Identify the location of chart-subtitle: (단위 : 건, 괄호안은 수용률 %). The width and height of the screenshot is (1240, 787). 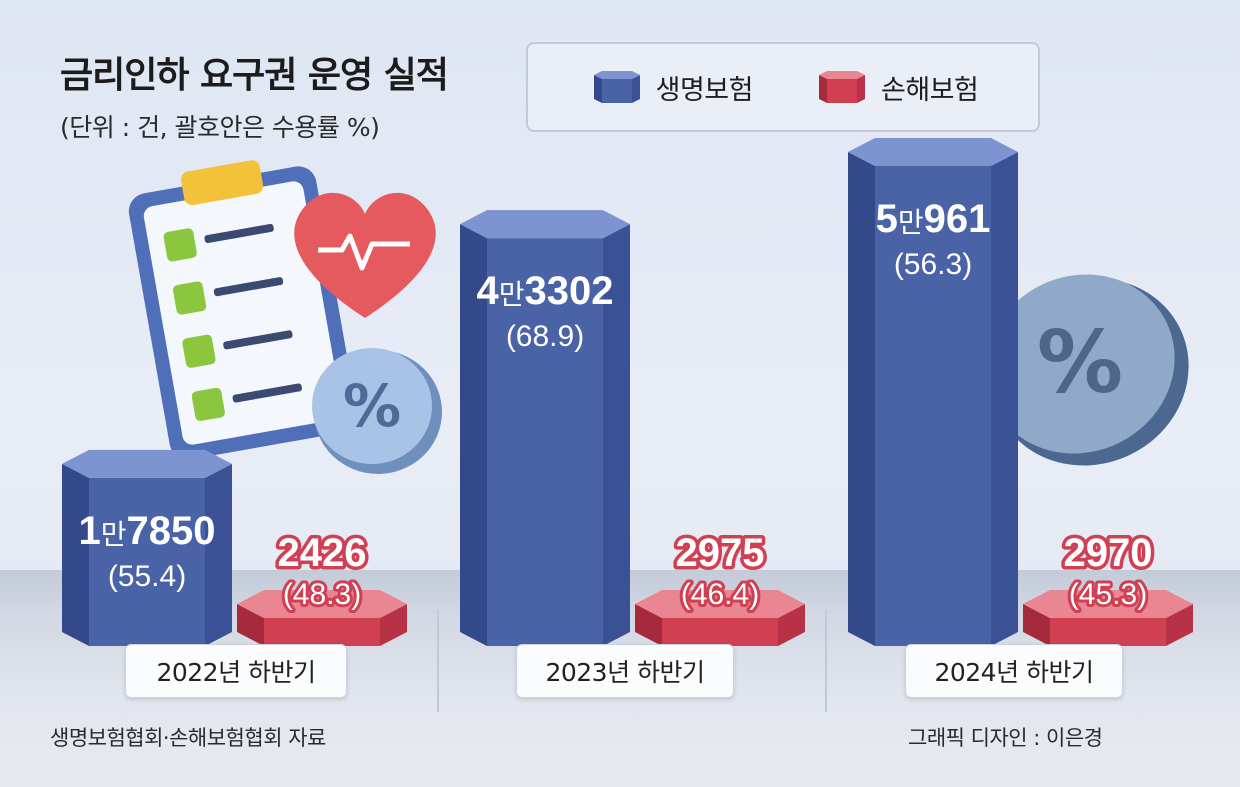
(220, 127).